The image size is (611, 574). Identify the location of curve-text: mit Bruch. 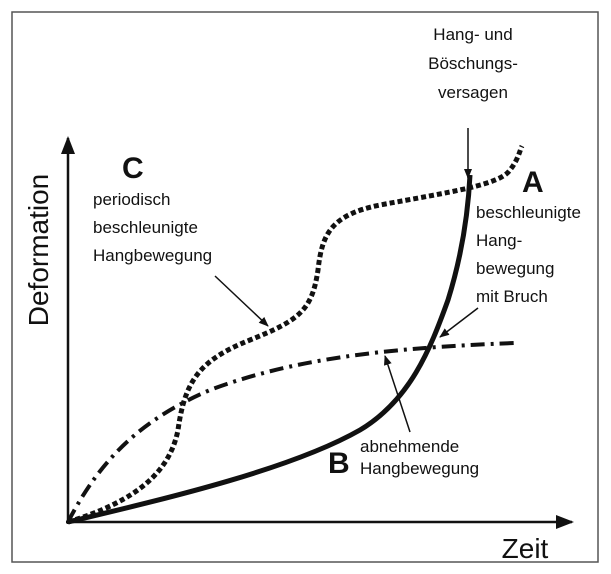
(512, 296).